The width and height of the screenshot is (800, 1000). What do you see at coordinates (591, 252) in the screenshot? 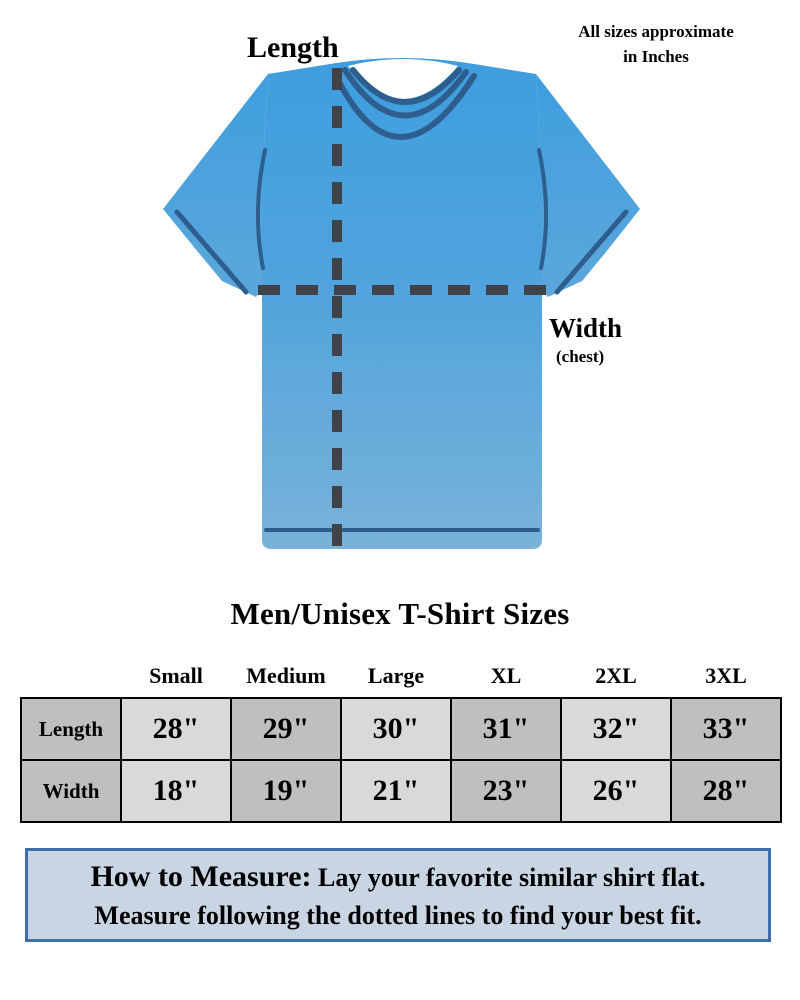
I see `right-sleeve-hem` at bounding box center [591, 252].